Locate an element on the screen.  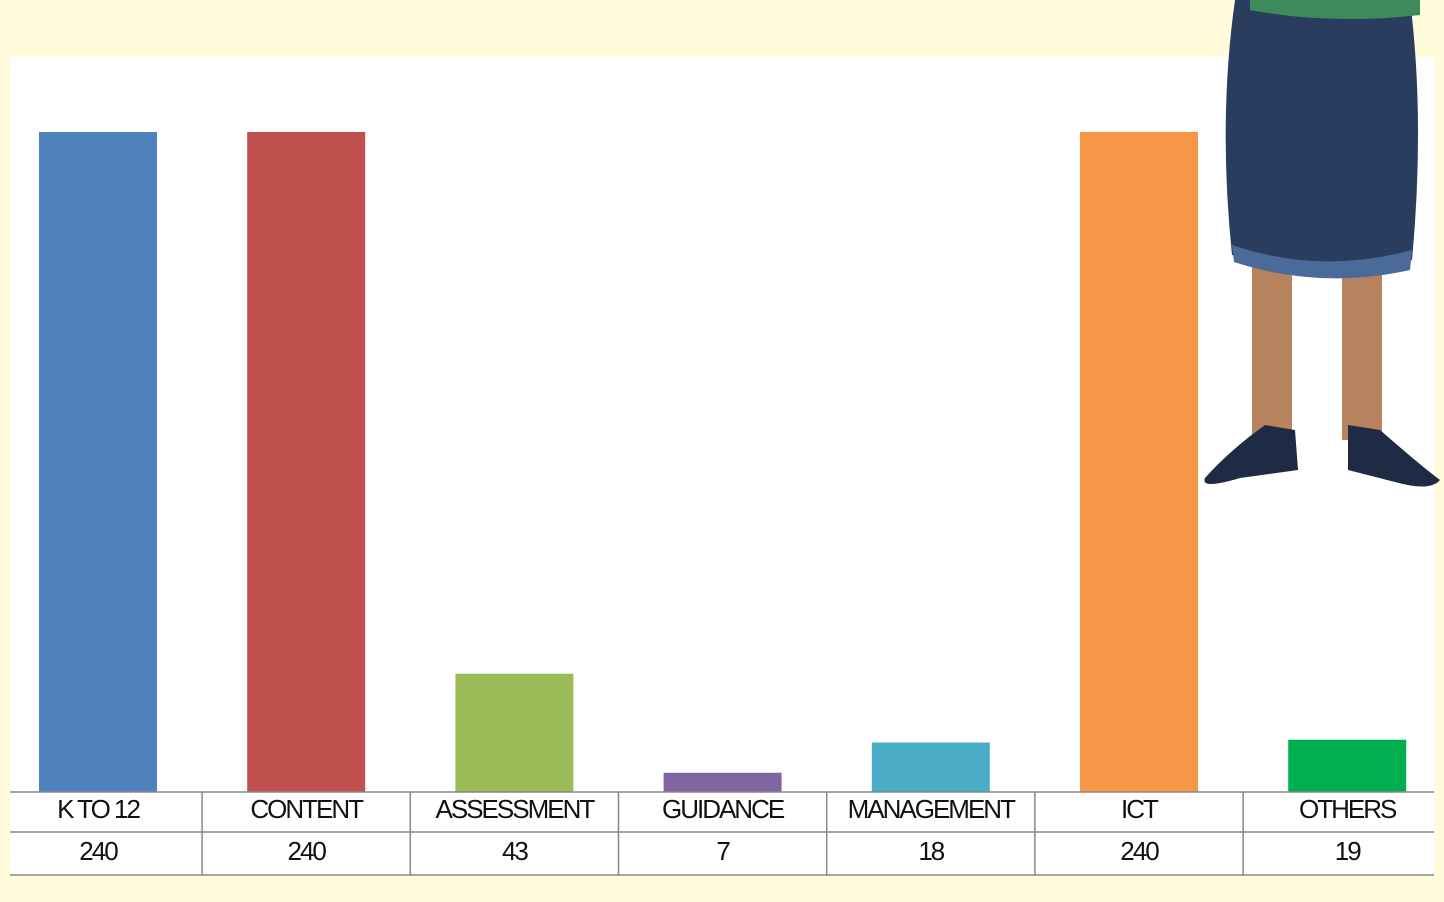
skirt-hem is located at coordinates (1322, 262).